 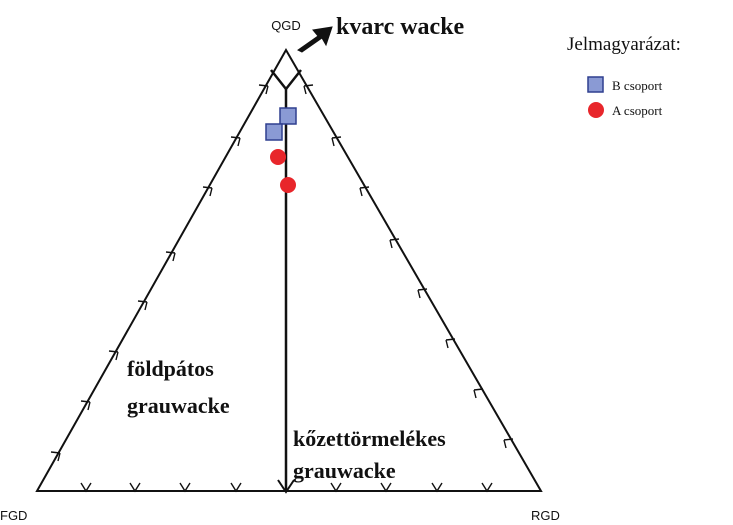 What do you see at coordinates (637, 85) in the screenshot?
I see `legend-label-b: B csoport` at bounding box center [637, 85].